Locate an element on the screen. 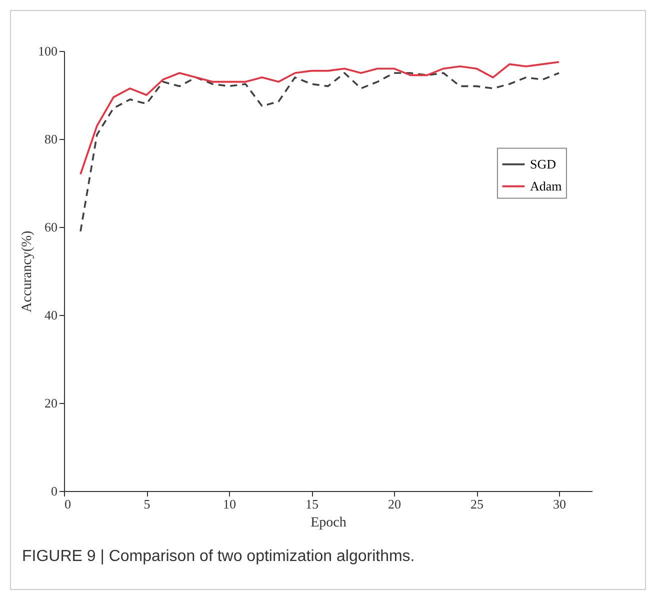 The image size is (654, 600). x-tick-label: 10 is located at coordinates (229, 504).